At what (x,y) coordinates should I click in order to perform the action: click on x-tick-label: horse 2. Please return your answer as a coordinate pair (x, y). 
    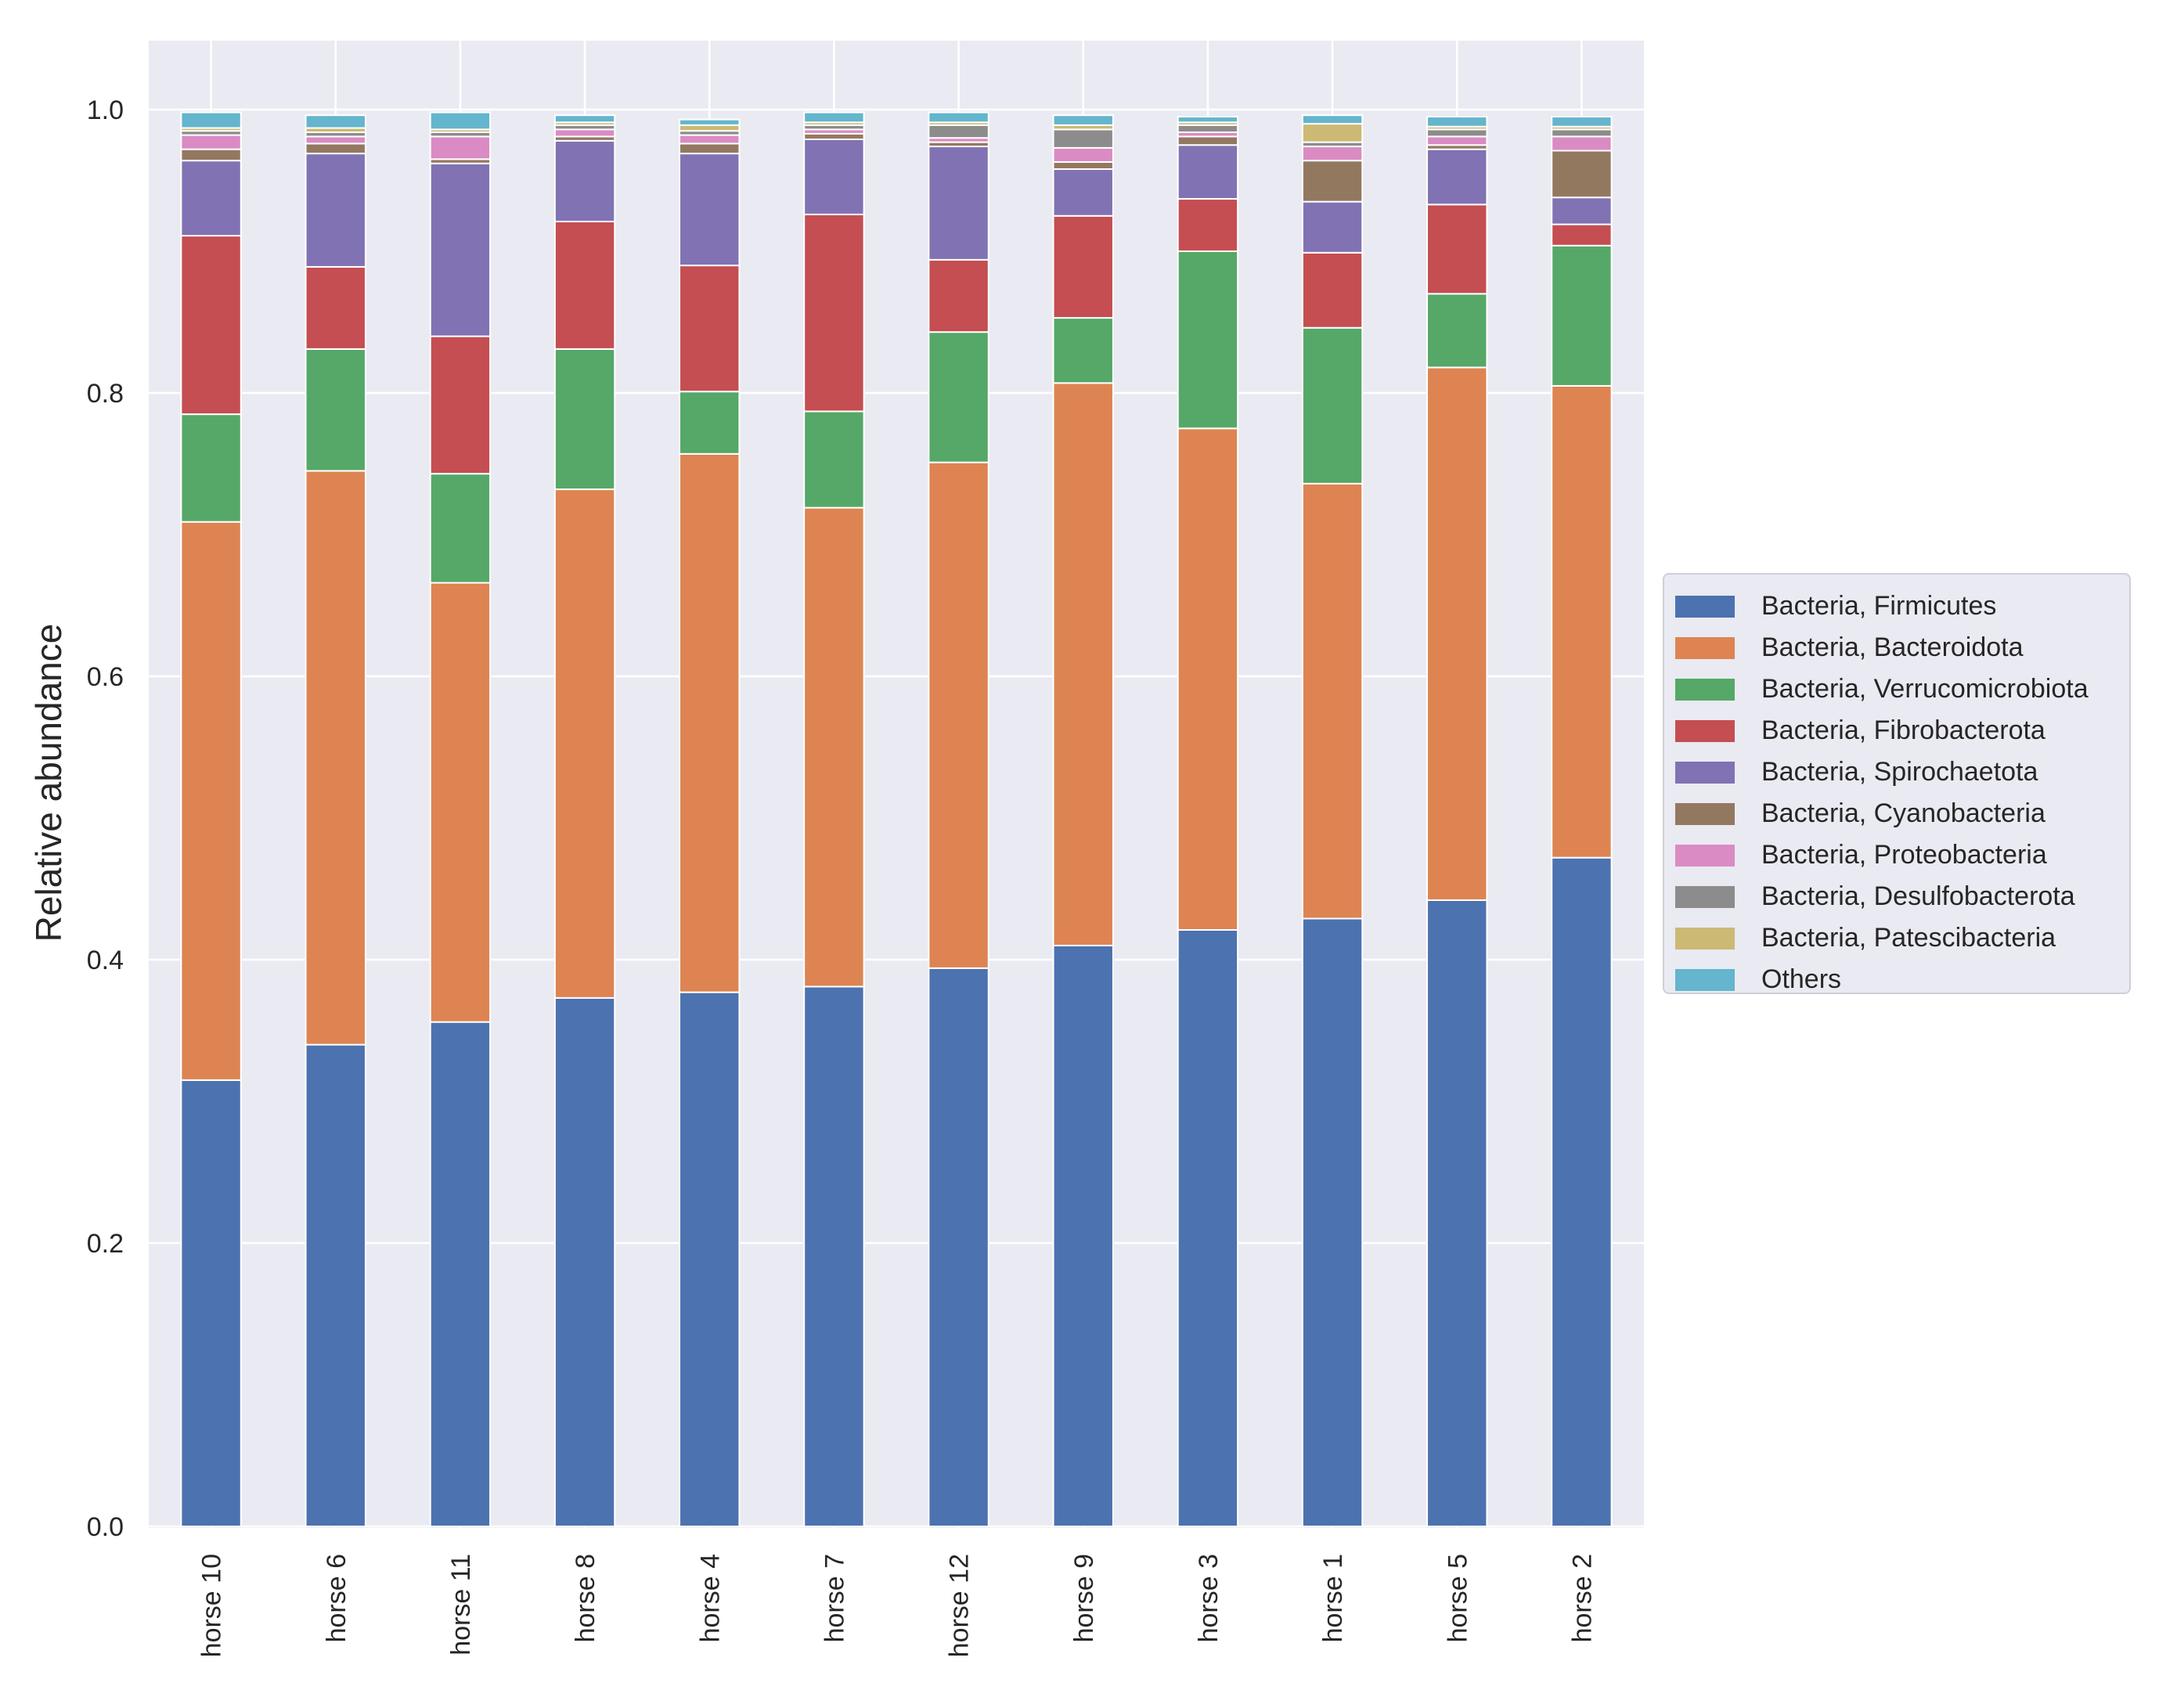
    Looking at the image, I should click on (1582, 1598).